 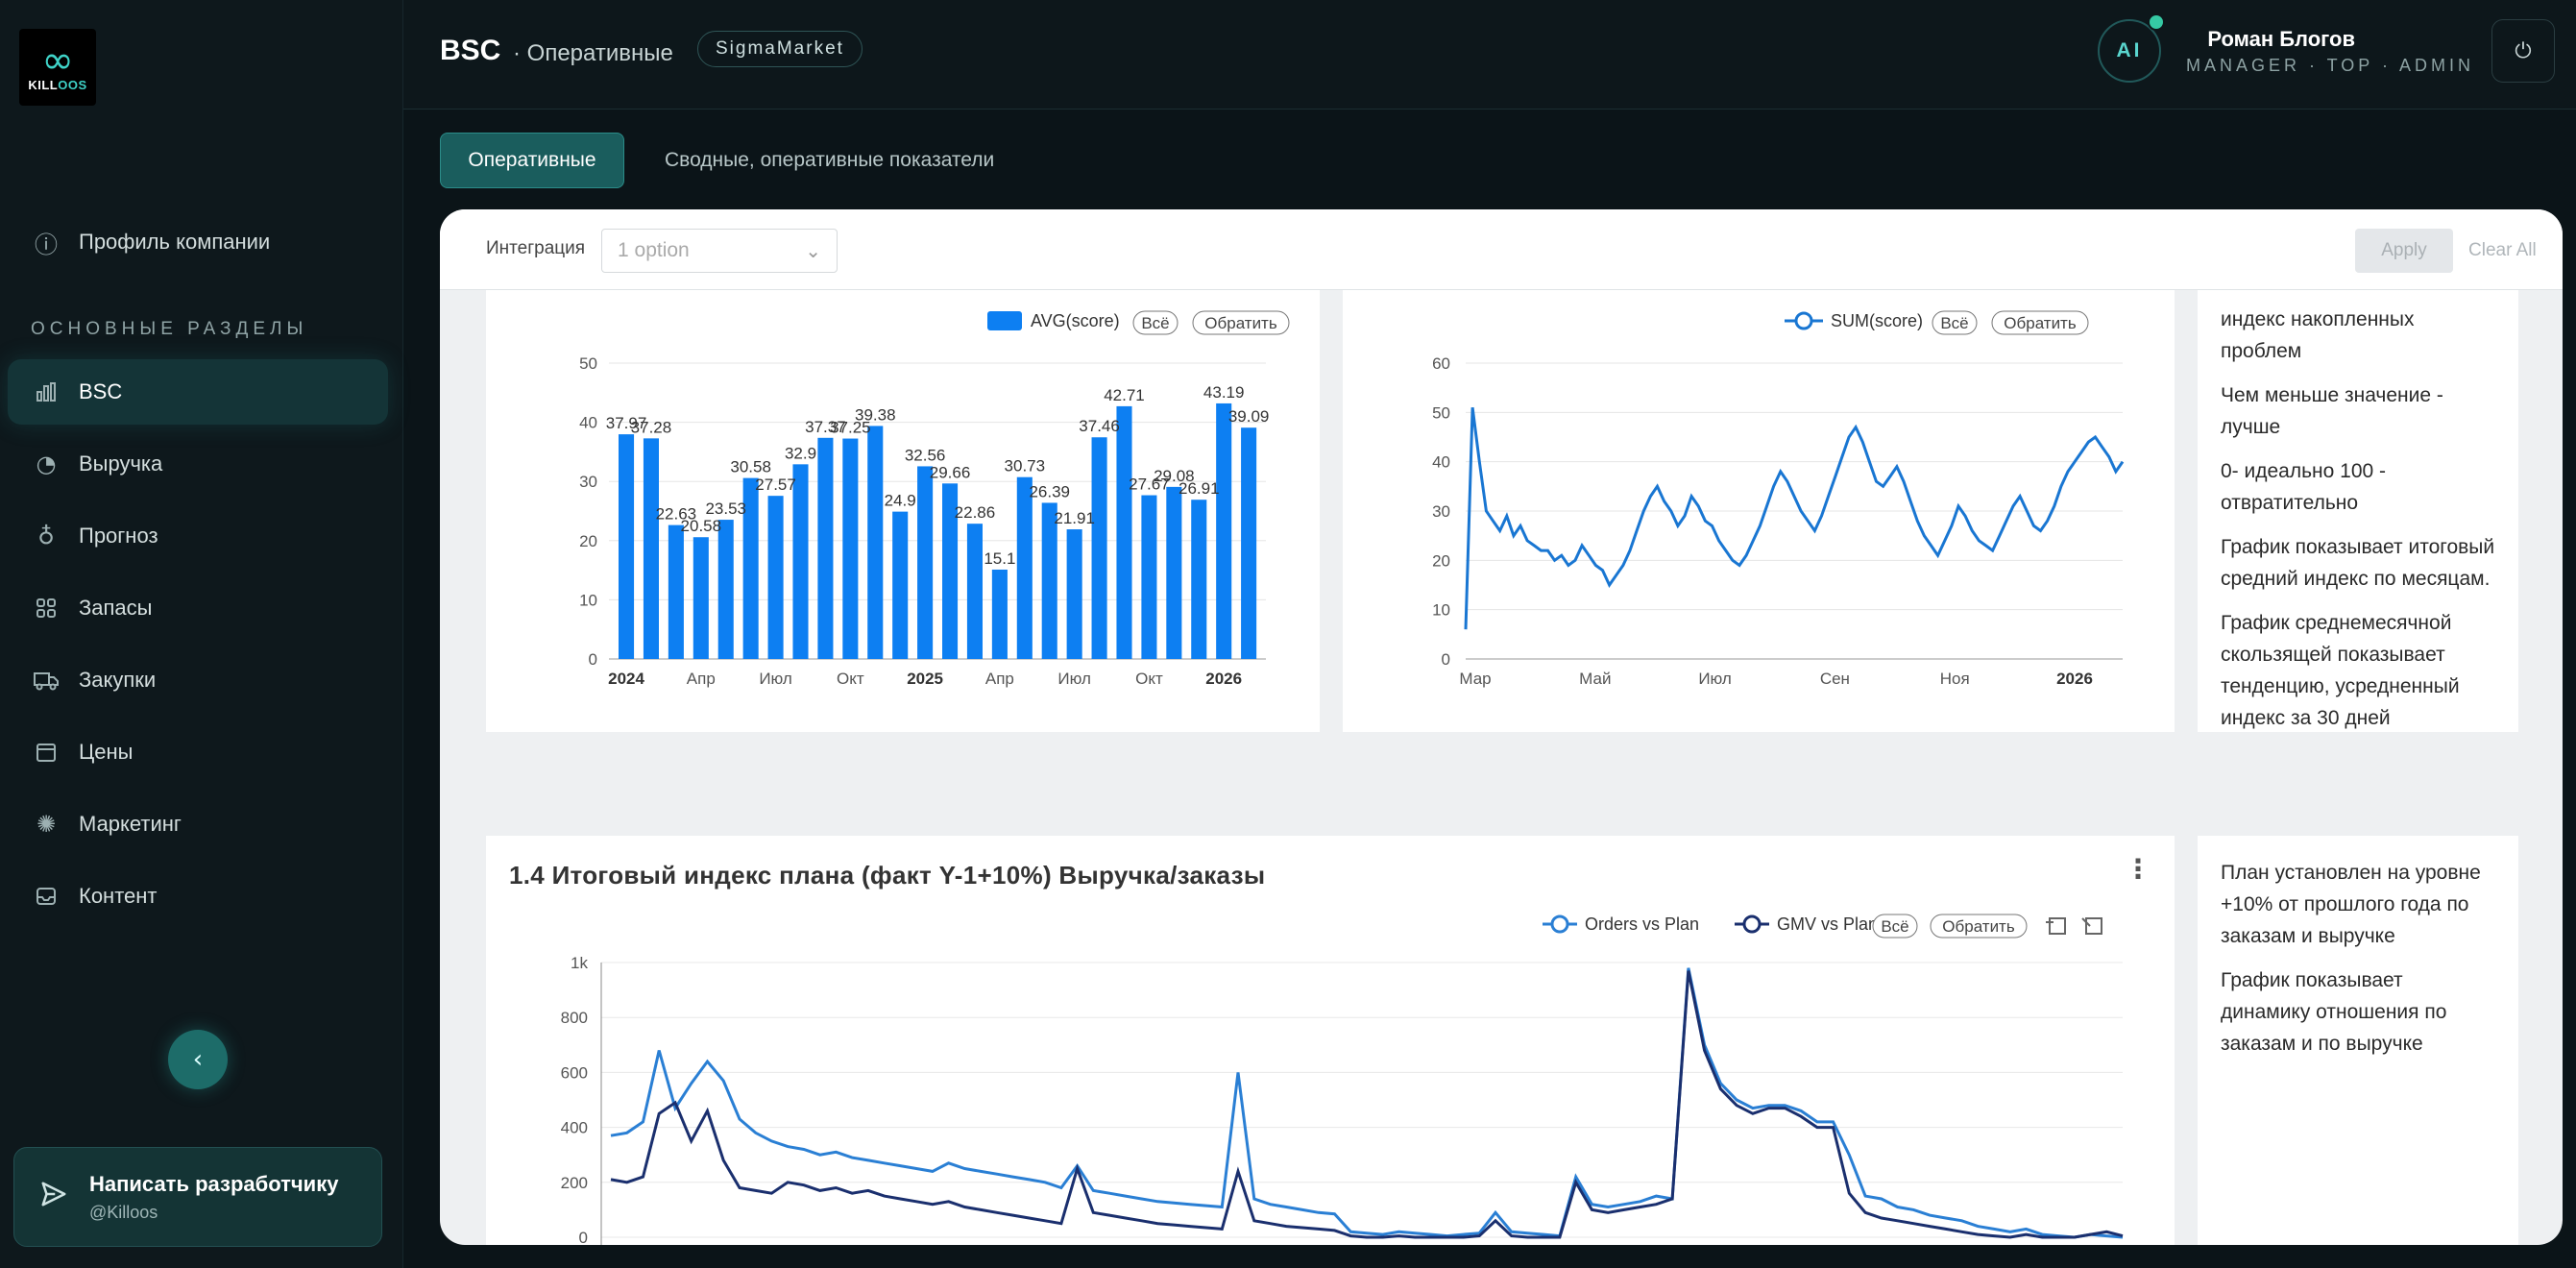 I want to click on integration-select: 1 option ⌄, so click(x=719, y=251).